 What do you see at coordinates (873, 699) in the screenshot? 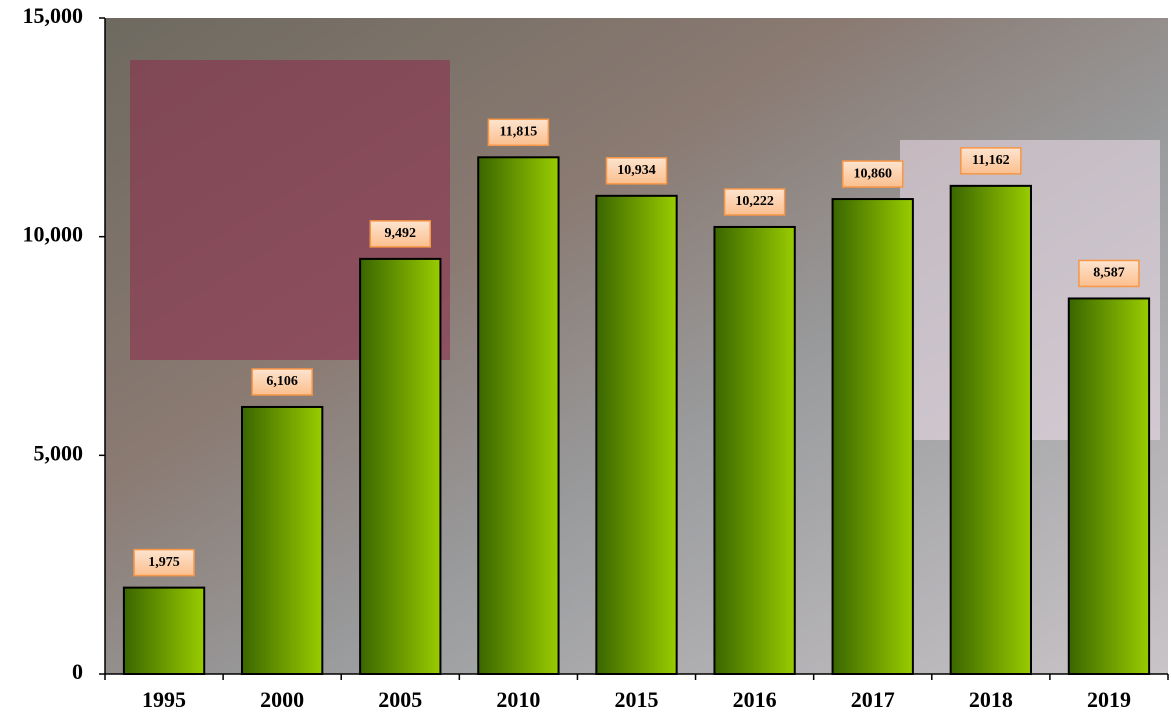
I see `x-tick-label: 2017` at bounding box center [873, 699].